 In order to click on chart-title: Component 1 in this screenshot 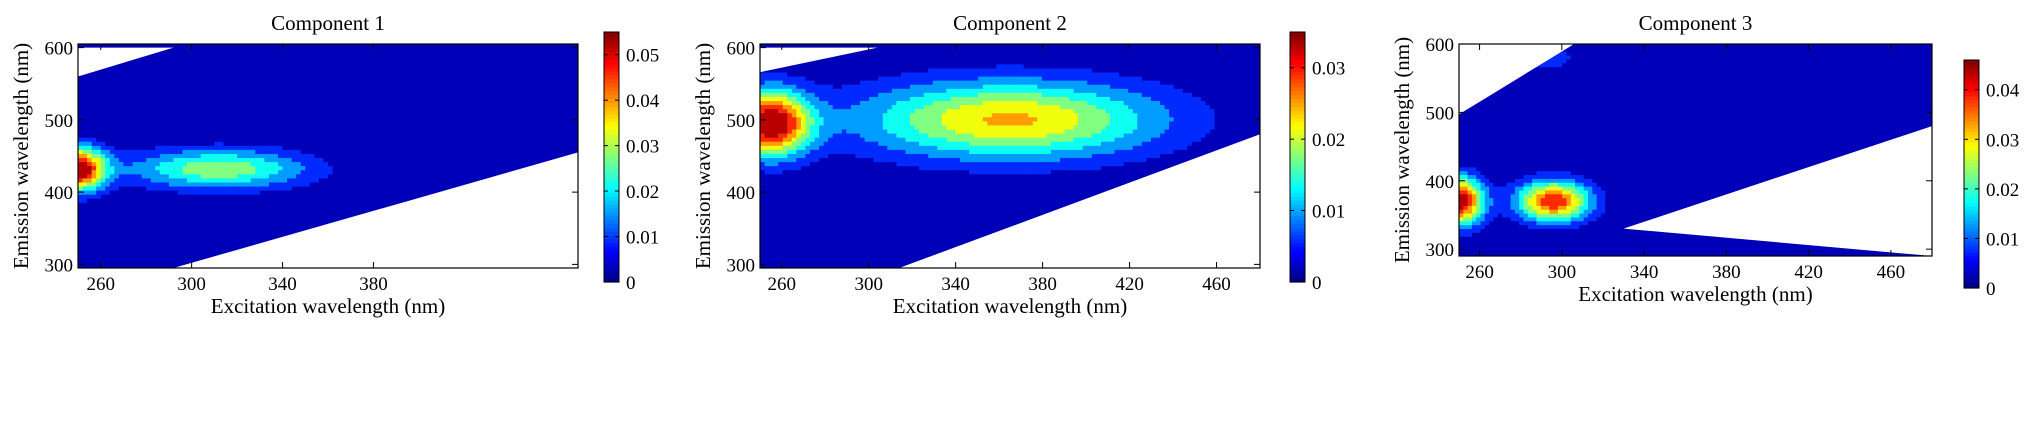, I will do `click(328, 23)`.